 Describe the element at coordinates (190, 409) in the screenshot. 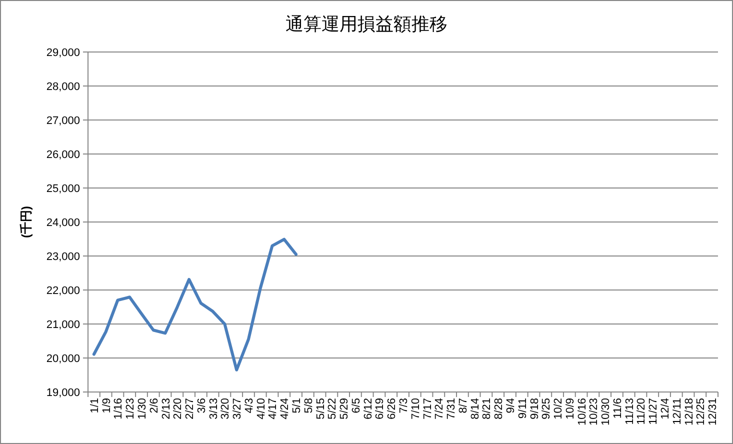

I see `x-tick-label: 2/27` at that location.